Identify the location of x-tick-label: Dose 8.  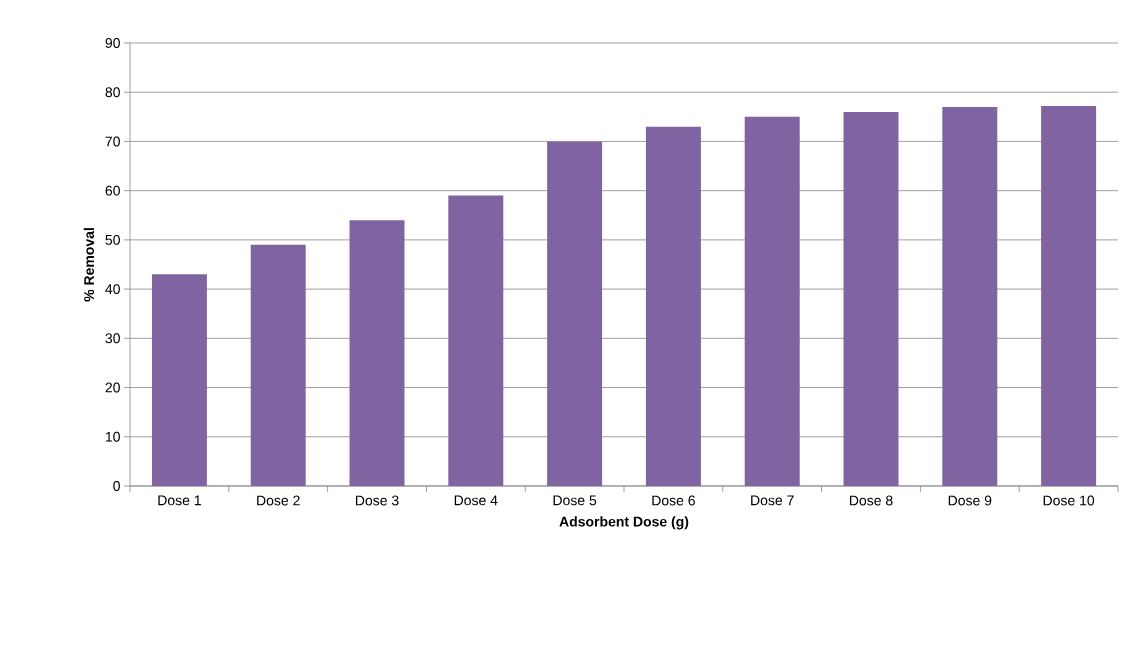
(871, 500).